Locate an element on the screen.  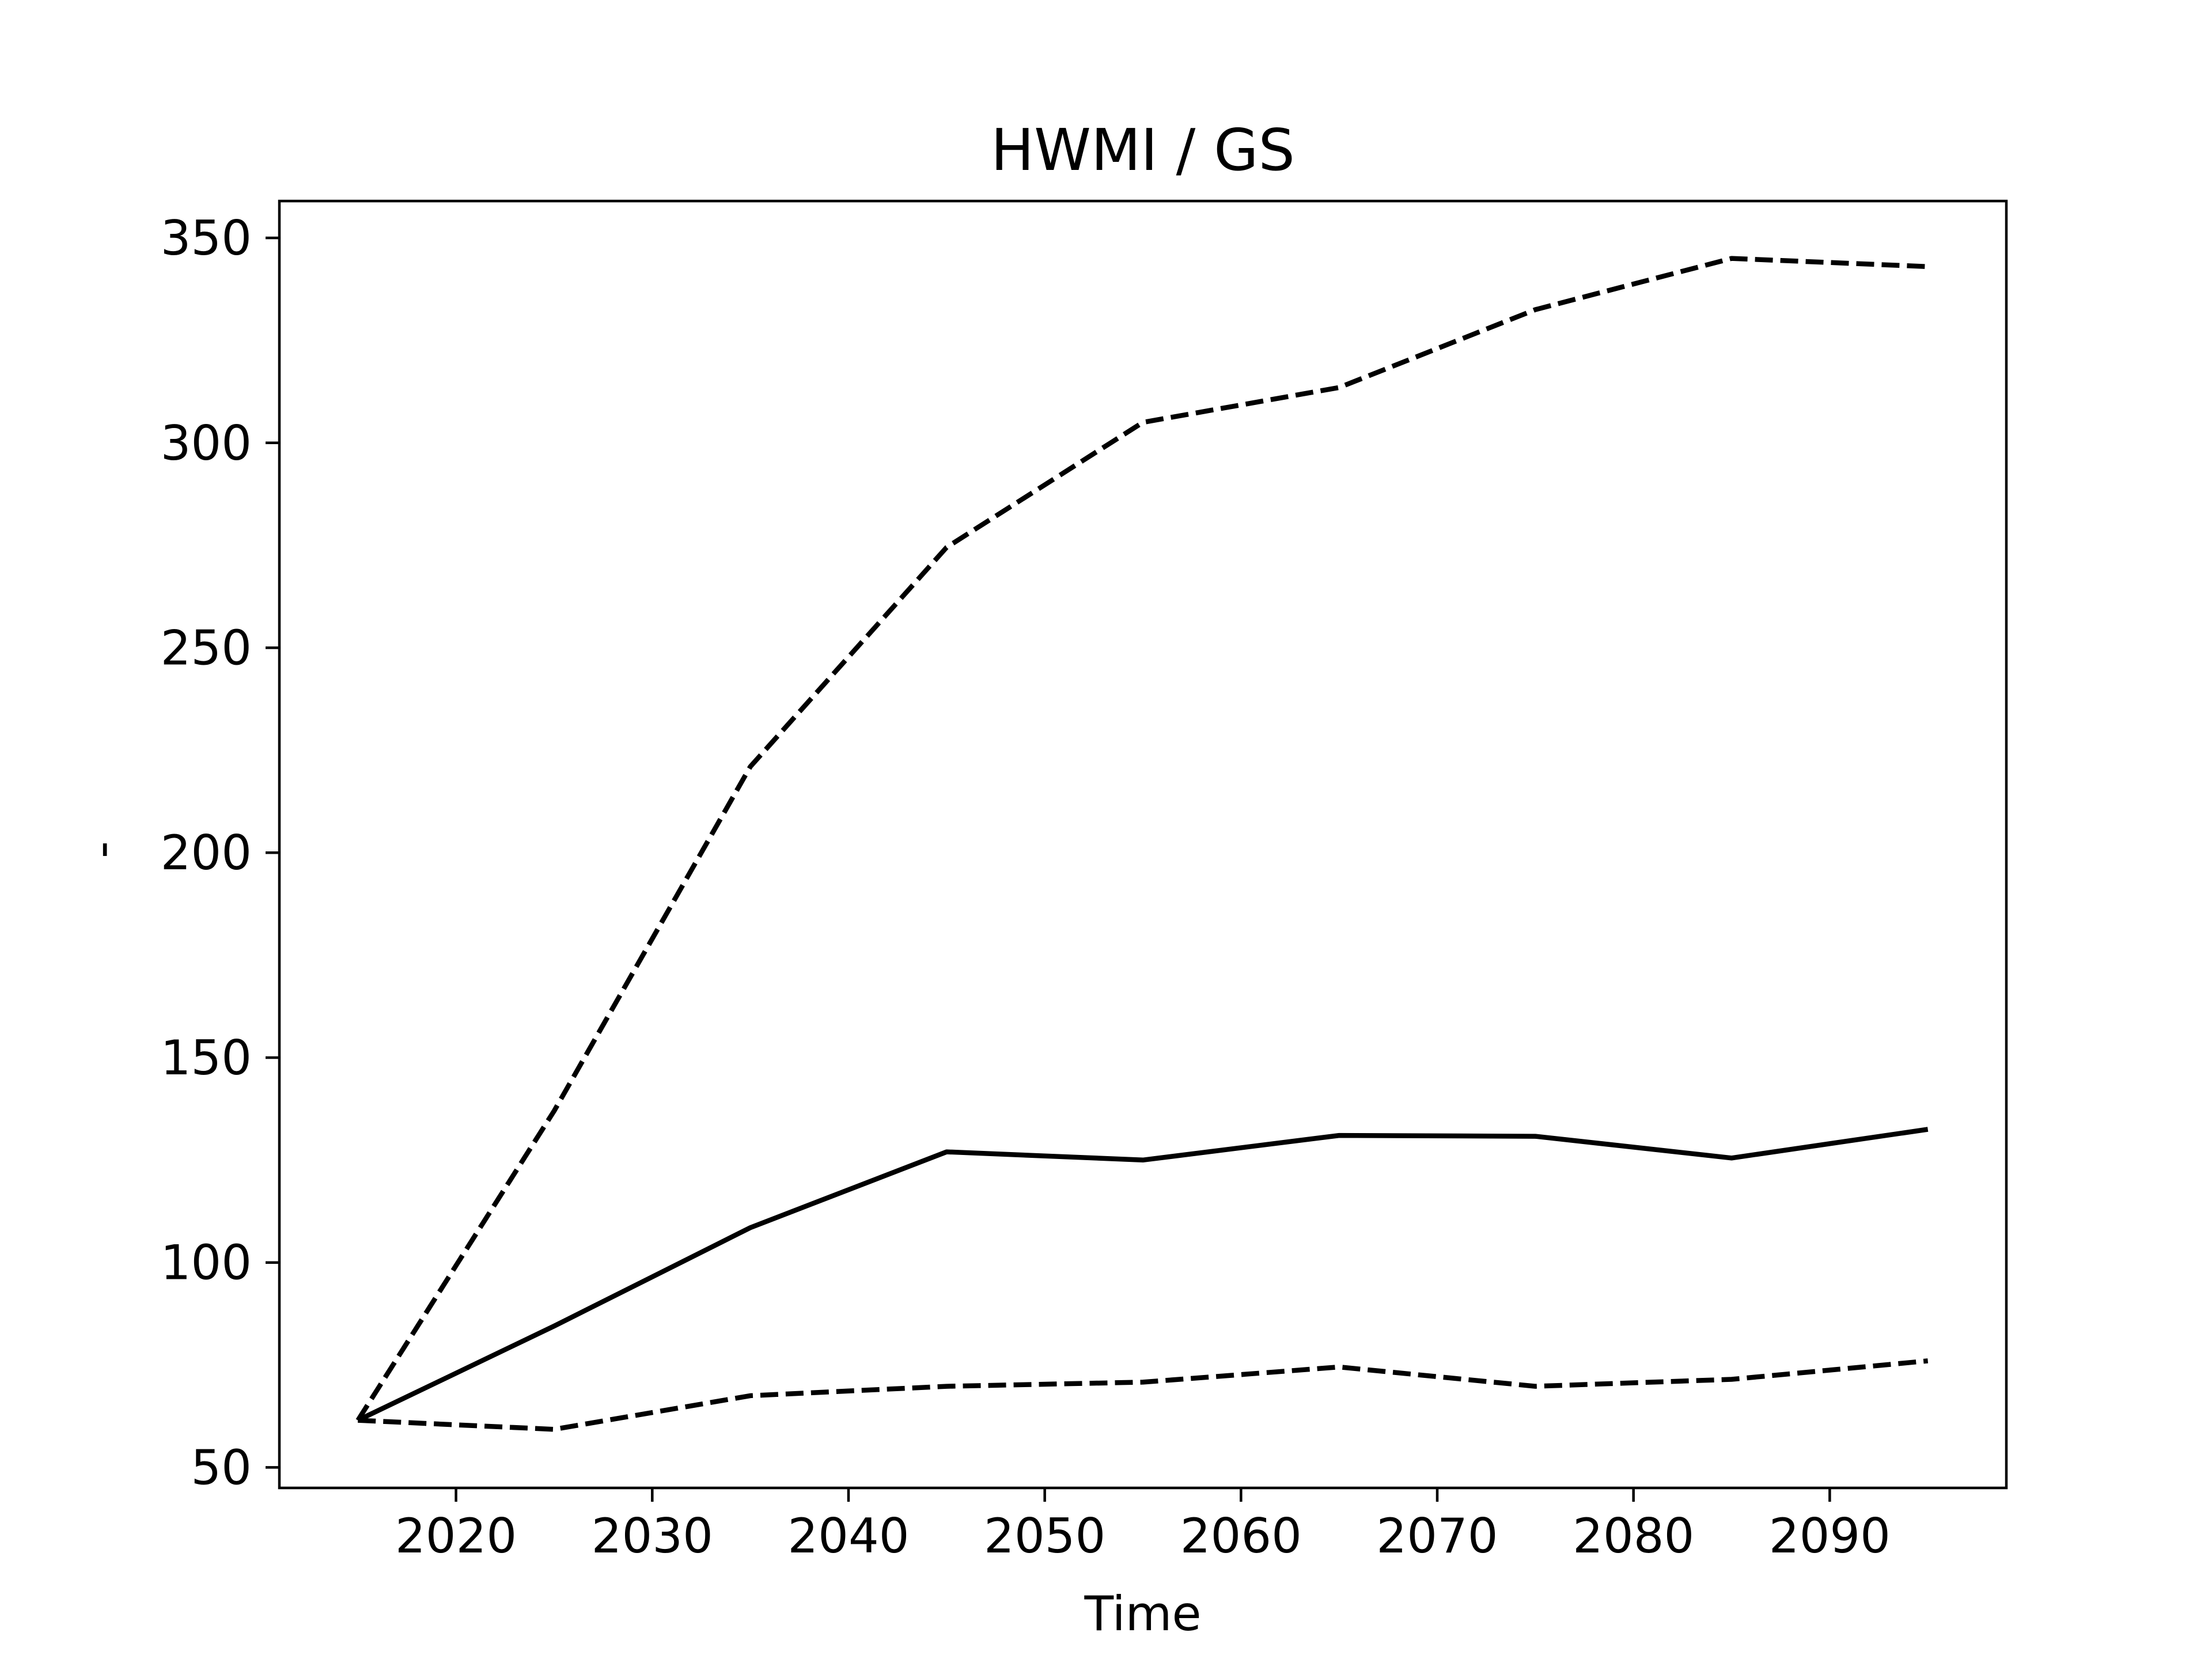
x-tick-label: 2090 is located at coordinates (1830, 1536).